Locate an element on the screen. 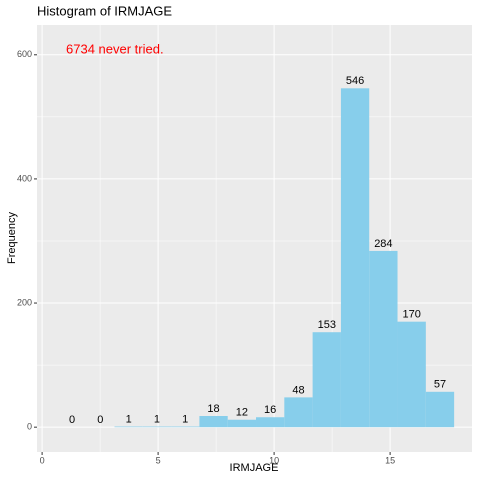  y-tick-label: 200 is located at coordinates (24, 302).